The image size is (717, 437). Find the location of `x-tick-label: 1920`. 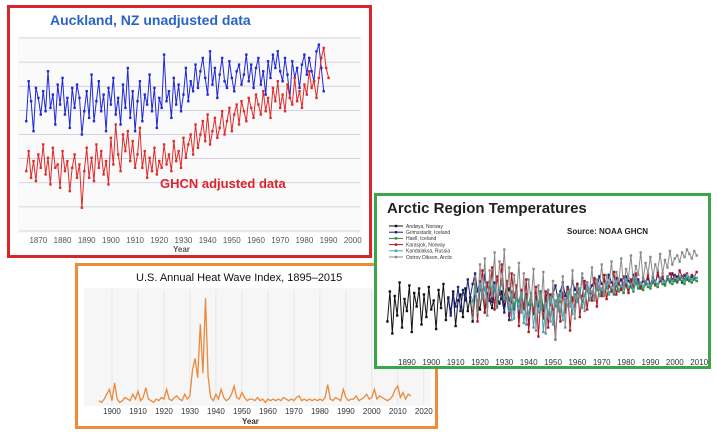

x-tick-label: 1920 is located at coordinates (480, 362).